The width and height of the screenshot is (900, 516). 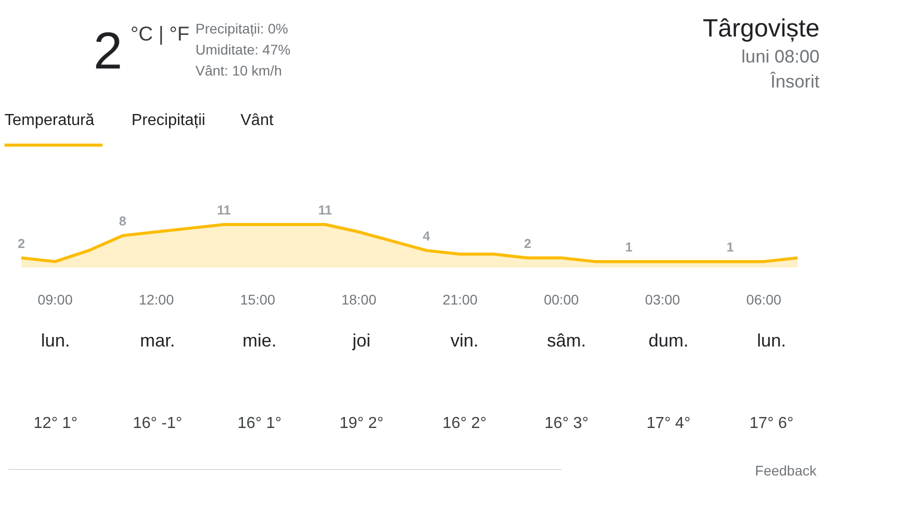 What do you see at coordinates (668, 340) in the screenshot?
I see `text: dum.` at bounding box center [668, 340].